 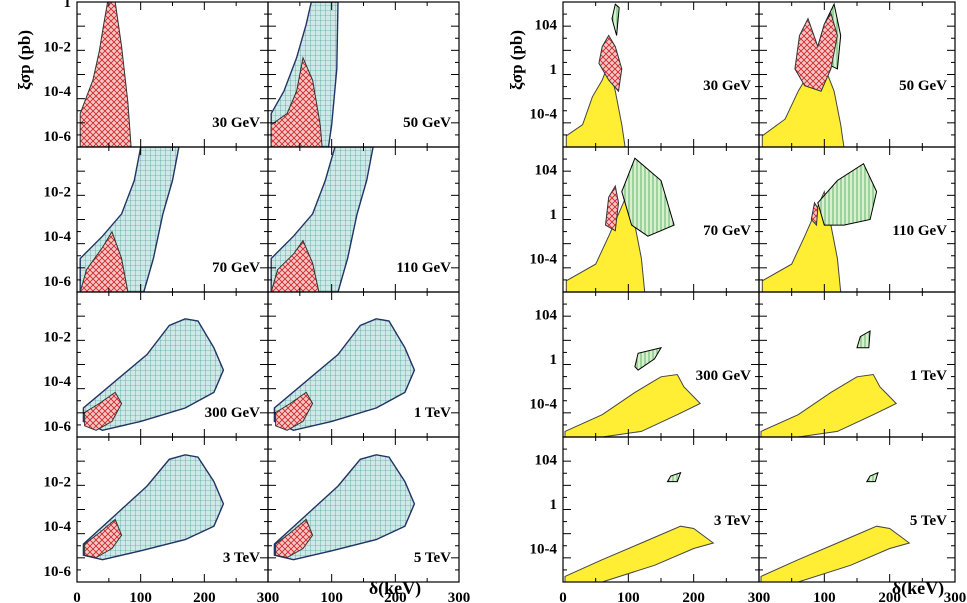 I want to click on left-y-axis-label: ξσp (pb), so click(x=24, y=60).